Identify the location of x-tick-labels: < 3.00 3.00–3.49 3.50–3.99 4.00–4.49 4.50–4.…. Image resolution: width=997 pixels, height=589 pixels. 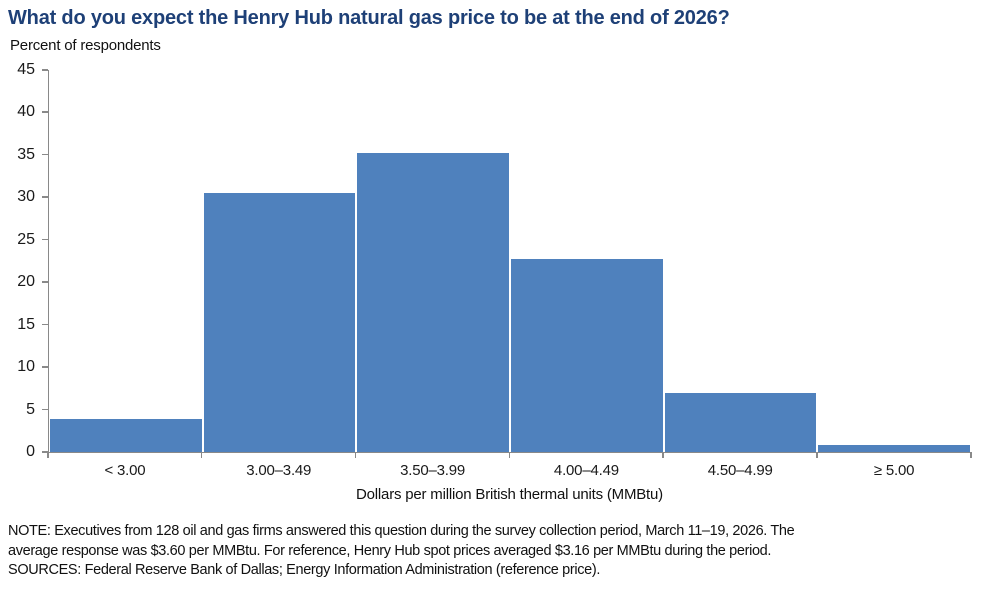
(509, 470).